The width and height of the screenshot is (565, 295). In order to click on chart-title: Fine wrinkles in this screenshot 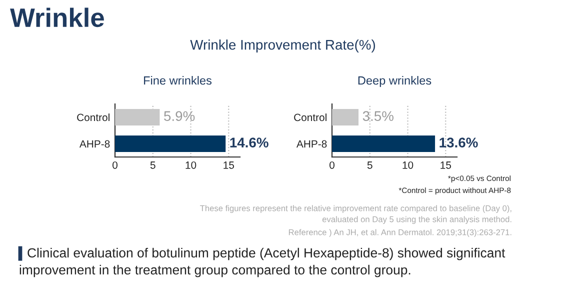, I will do `click(178, 80)`.